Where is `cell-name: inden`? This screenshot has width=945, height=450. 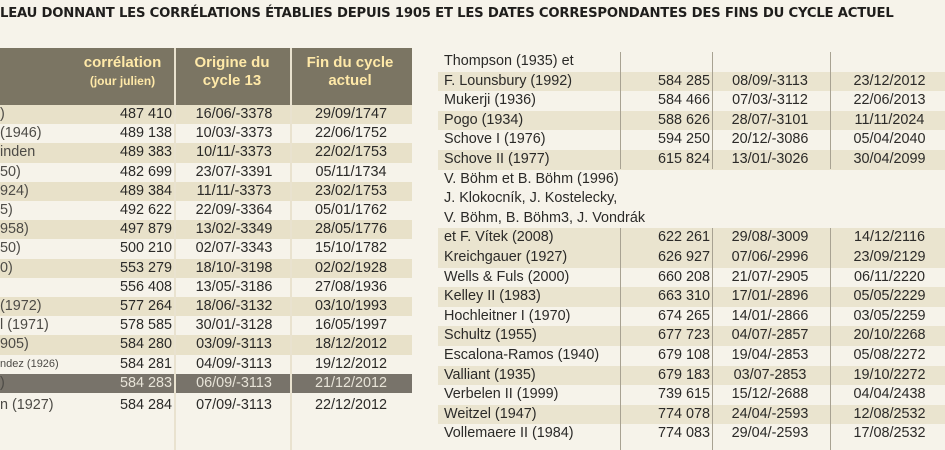
cell-name: inden is located at coordinates (18, 152).